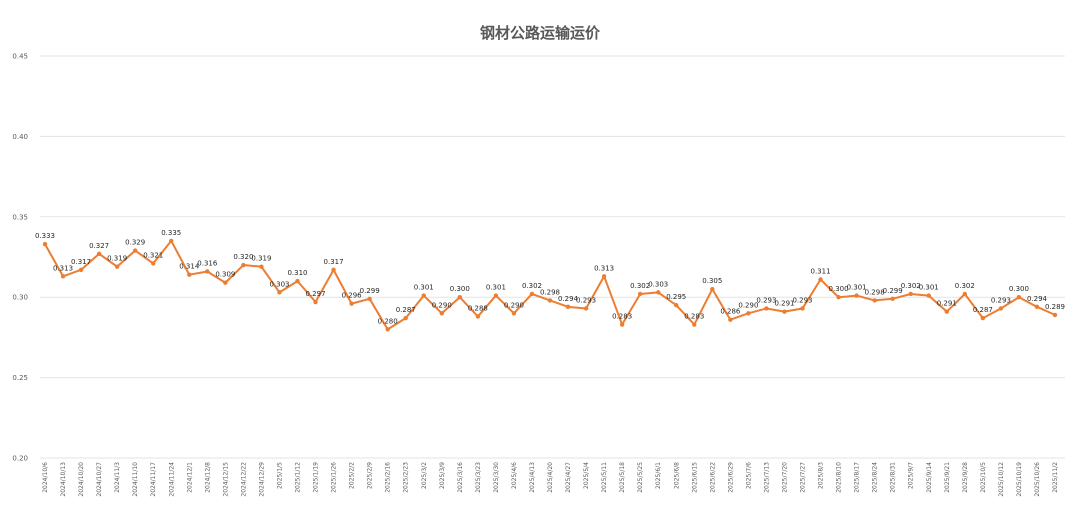 This screenshot has width=1080, height=517. What do you see at coordinates (730, 312) in the screenshot?
I see `data-label: 0.286` at bounding box center [730, 312].